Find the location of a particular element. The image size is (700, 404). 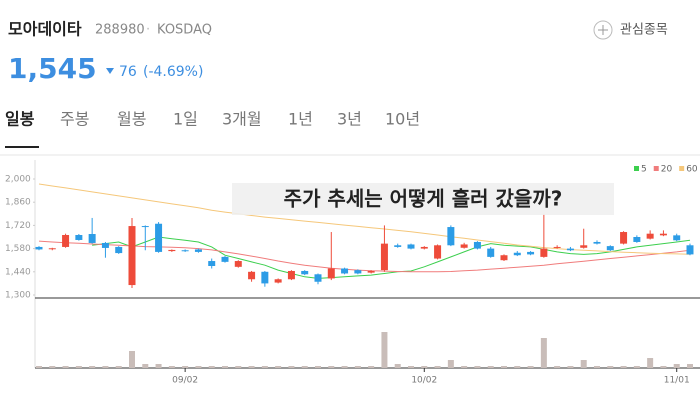

chart-title: 주가 추세는 어떻게 흘러 갔을까? is located at coordinates (423, 199).